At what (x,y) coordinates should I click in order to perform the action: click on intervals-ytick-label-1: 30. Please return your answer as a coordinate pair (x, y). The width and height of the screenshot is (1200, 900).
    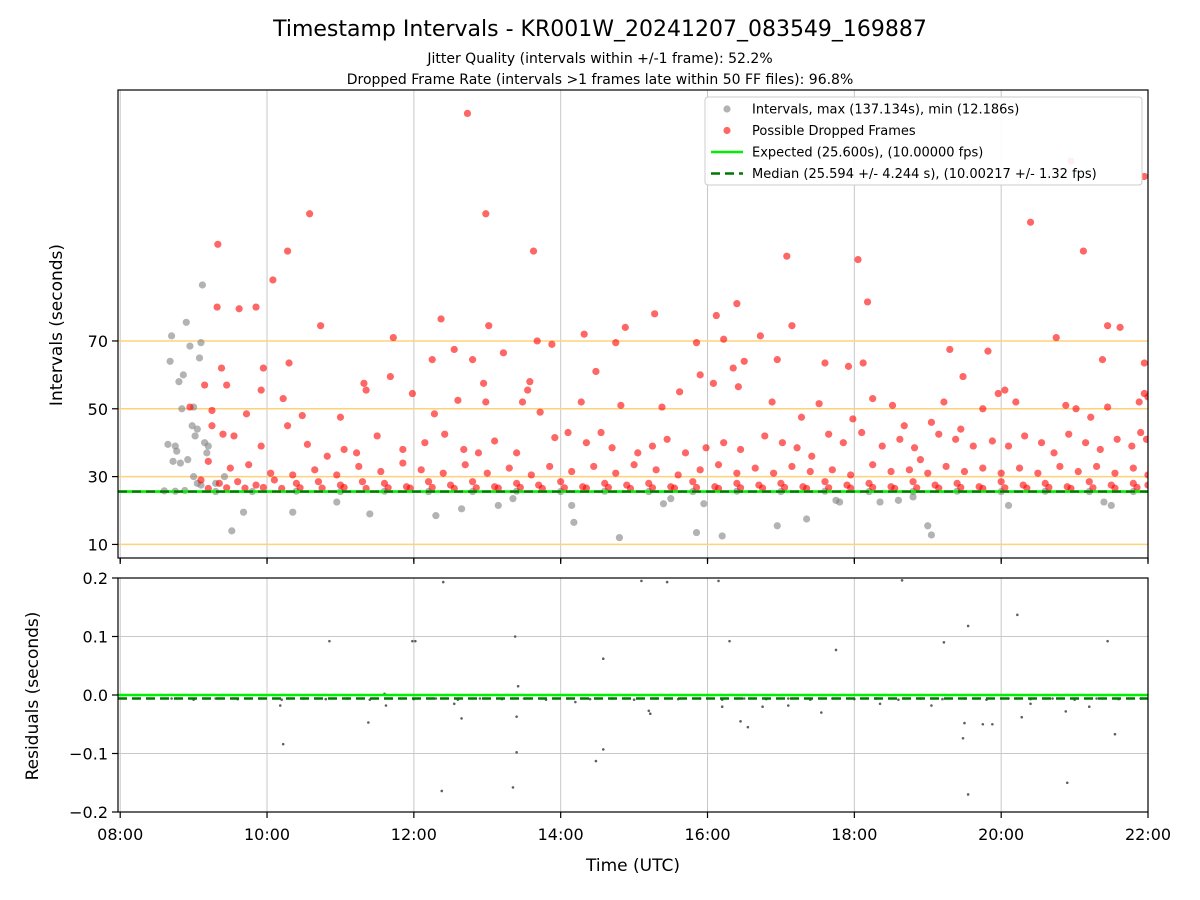
    Looking at the image, I should click on (98, 477).